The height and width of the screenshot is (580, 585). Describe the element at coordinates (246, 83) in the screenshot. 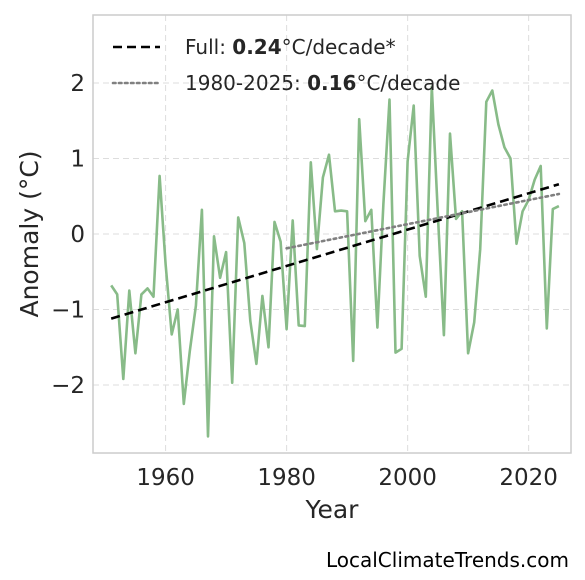

I see `legend-recent-prefix: 1980-2025:` at that location.